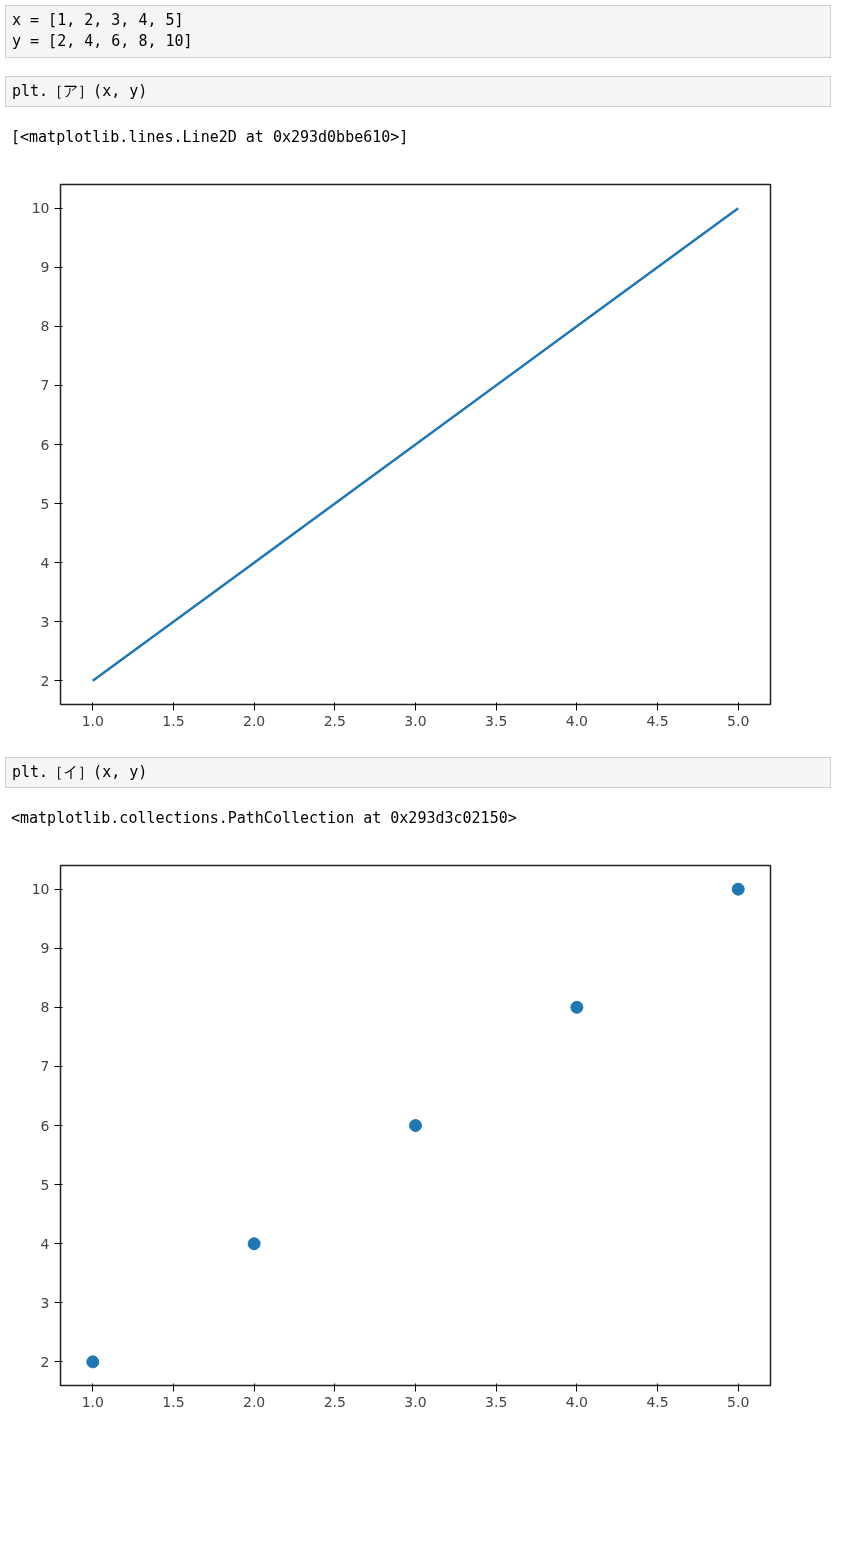 This screenshot has width=844, height=1542. I want to click on text: [<matplotlib.lines.Line2D at 0x293d0bbe610>], so click(210, 138).